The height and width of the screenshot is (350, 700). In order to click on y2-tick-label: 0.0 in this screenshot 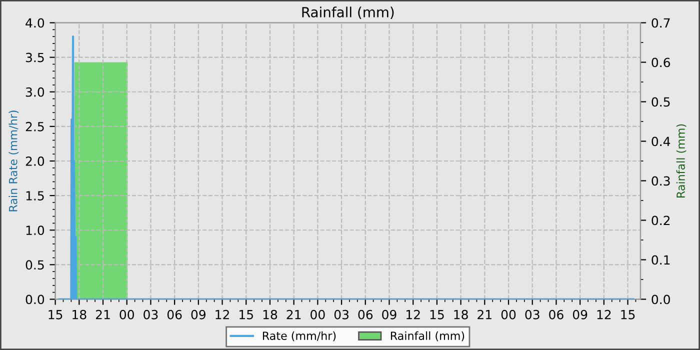, I will do `click(661, 299)`.